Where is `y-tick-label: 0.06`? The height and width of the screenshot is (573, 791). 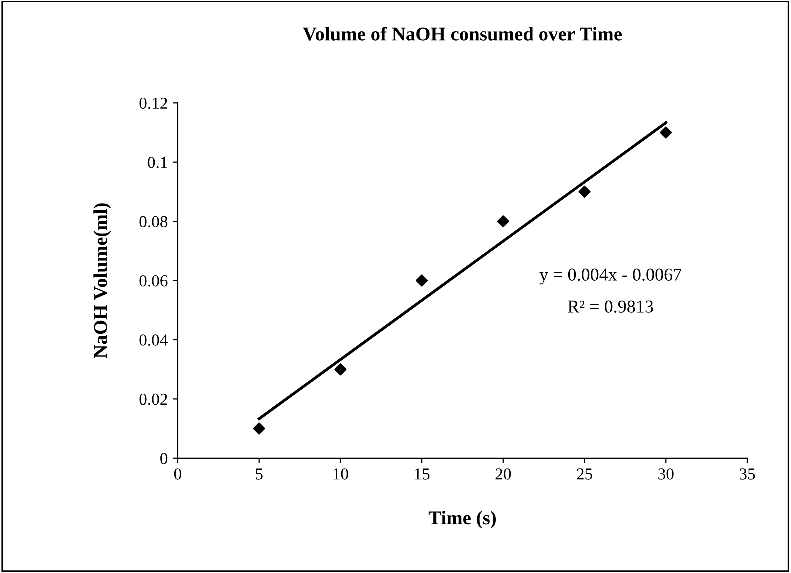
y-tick-label: 0.06 is located at coordinates (154, 281).